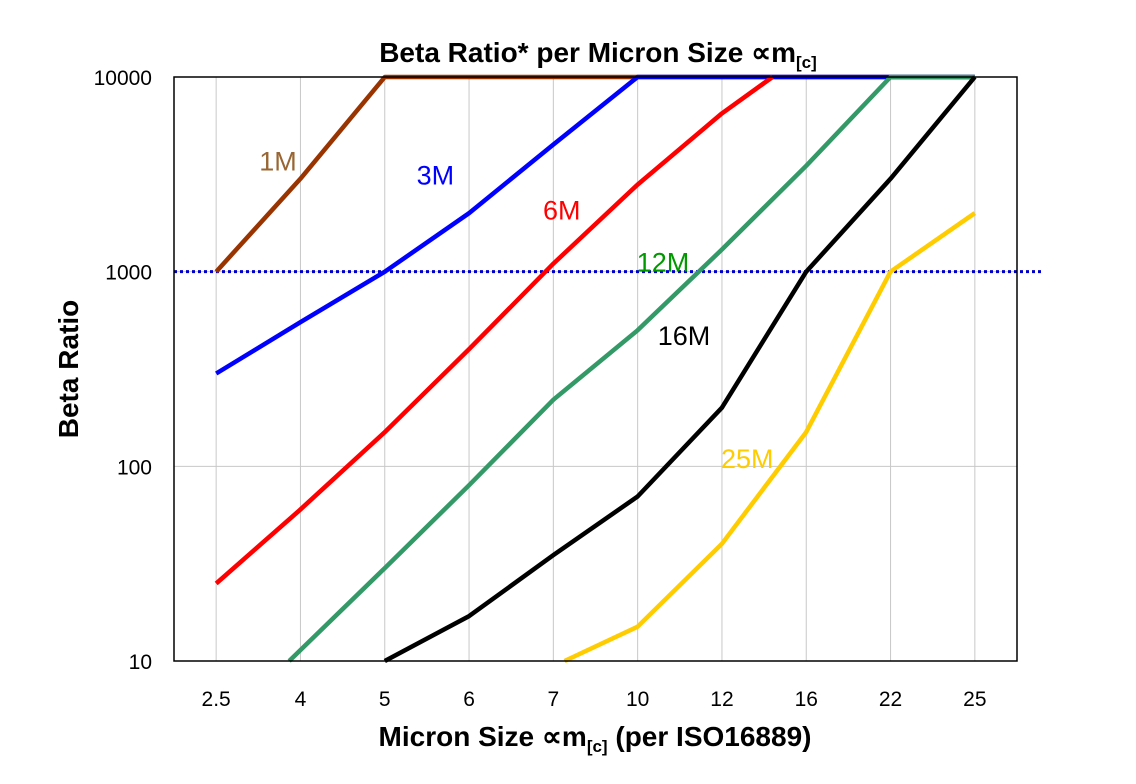 The height and width of the screenshot is (784, 1136). I want to click on x-tick-label: 16, so click(806, 699).